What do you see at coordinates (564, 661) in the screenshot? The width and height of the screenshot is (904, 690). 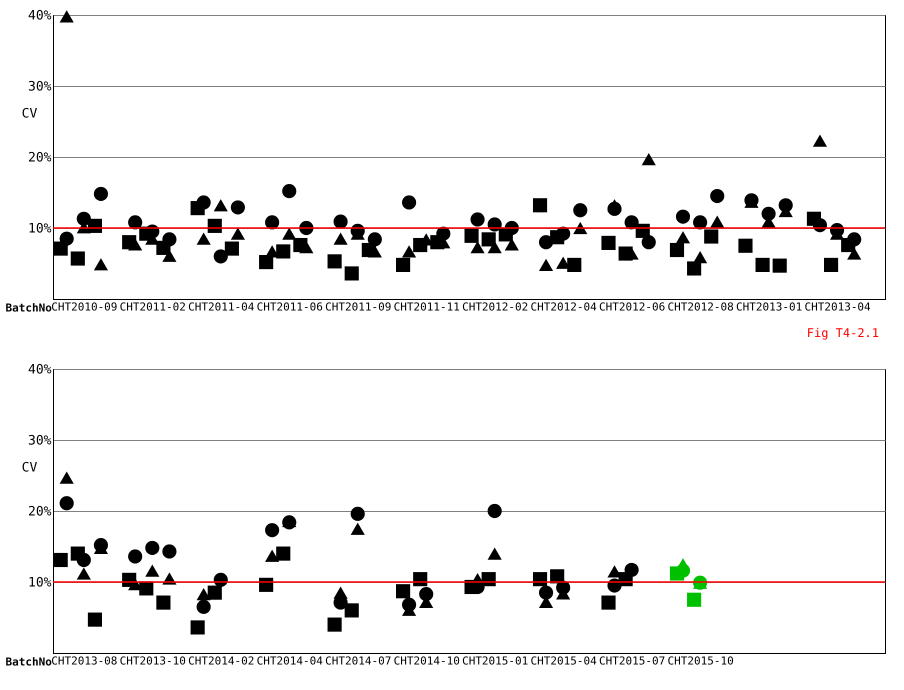 I see `x-tick-label: CHT2015-04` at bounding box center [564, 661].